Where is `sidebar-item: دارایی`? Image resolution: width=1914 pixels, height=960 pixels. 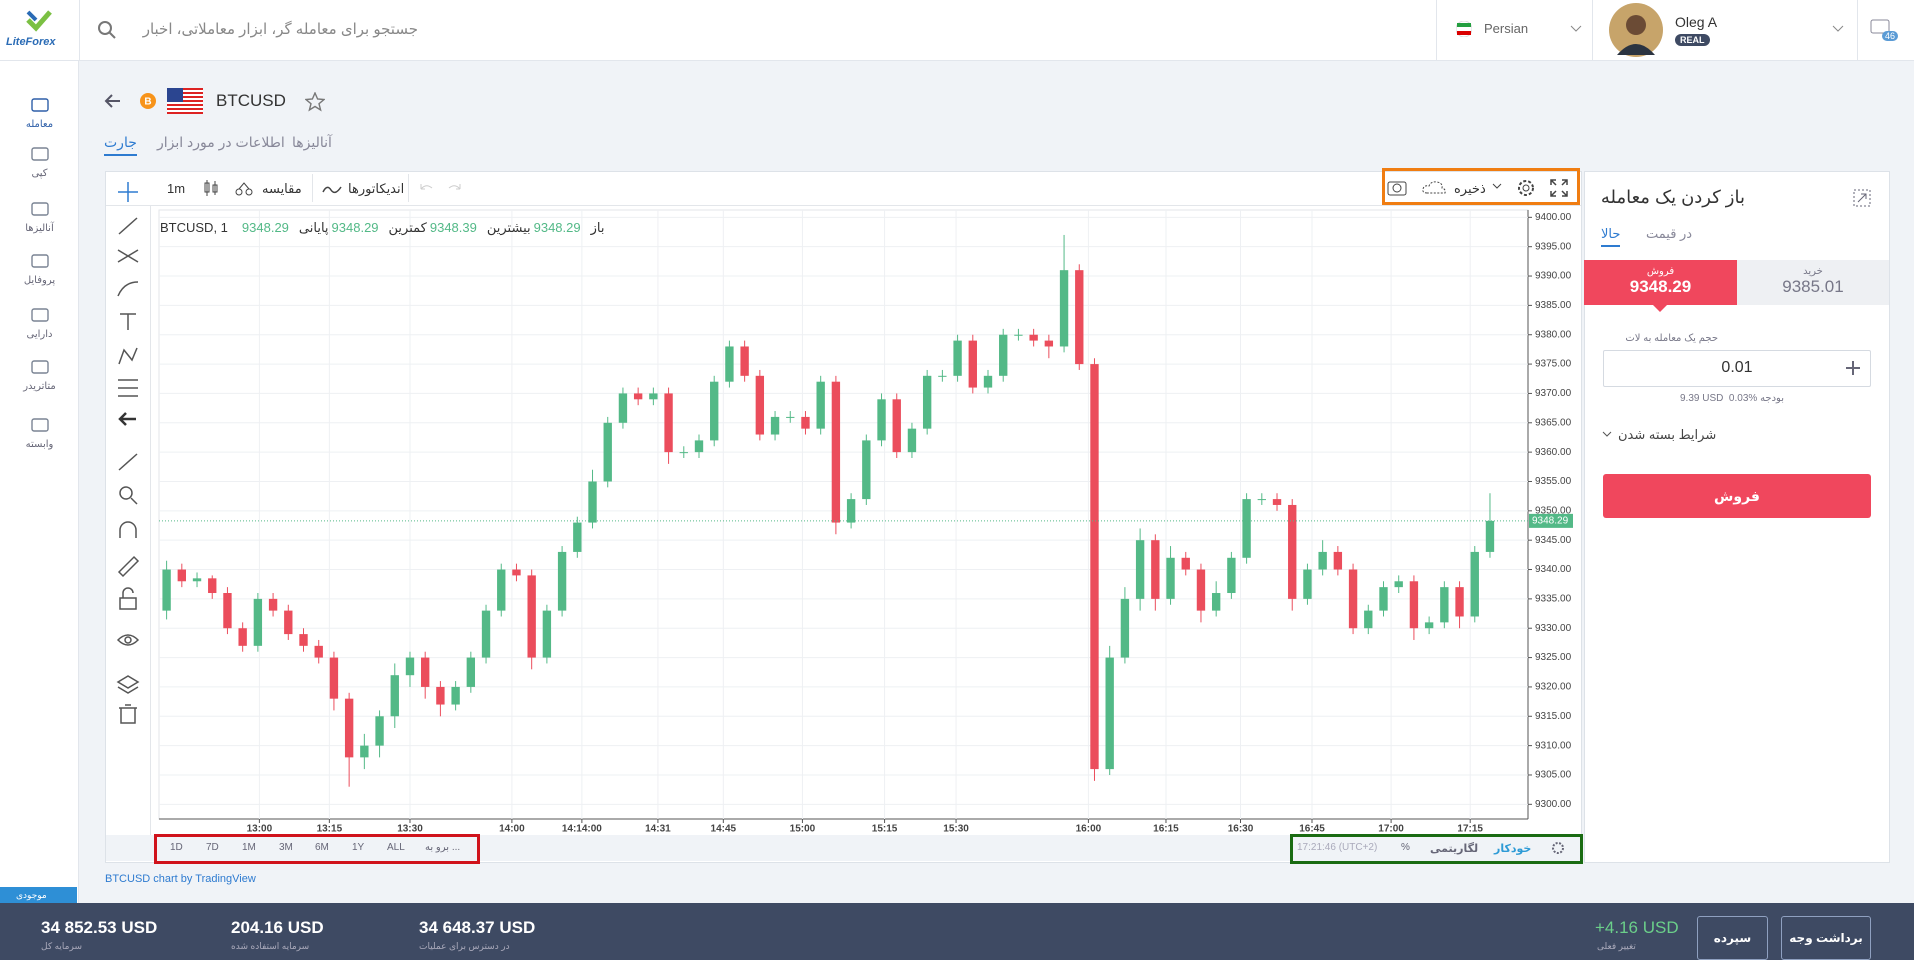
sidebar-item: دارایی is located at coordinates (39, 323).